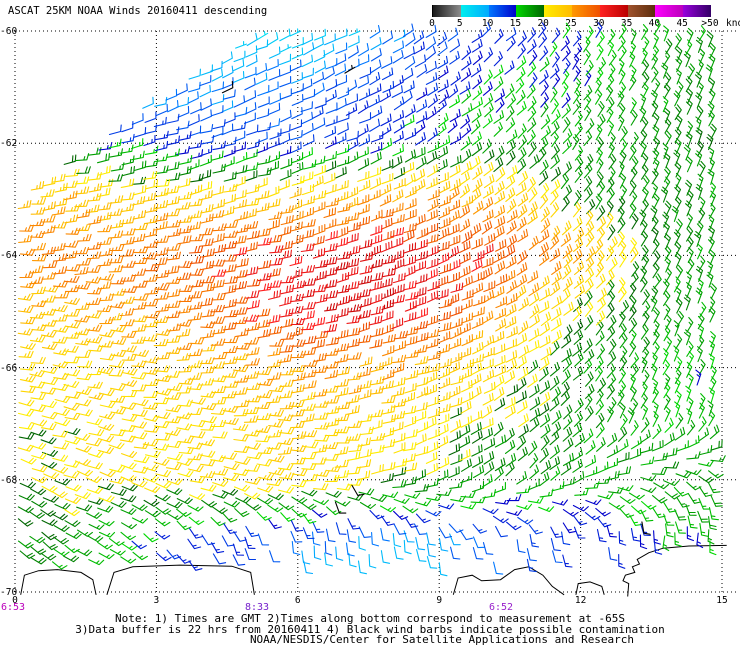 Image resolution: width=740 pixels, height=650 pixels. Describe the element at coordinates (432, 23) in the screenshot. I see `colorbar-tick-label: 0` at that location.